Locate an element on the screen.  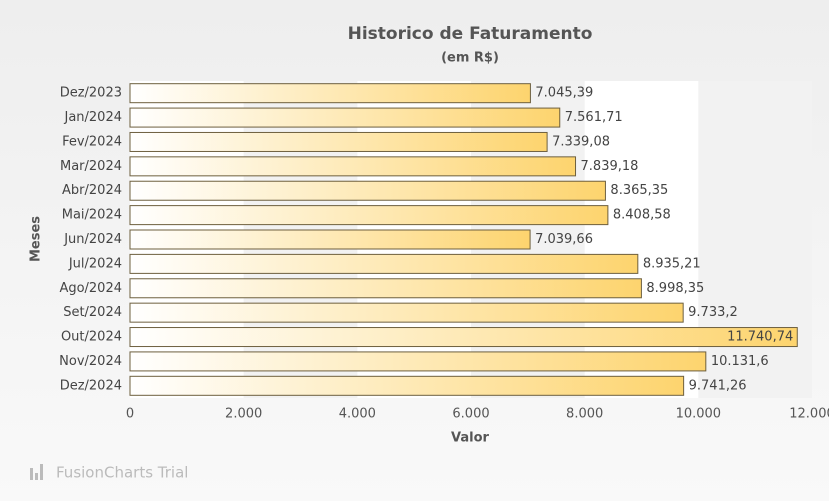
x-tick-label: 12.000 is located at coordinates (809, 414).